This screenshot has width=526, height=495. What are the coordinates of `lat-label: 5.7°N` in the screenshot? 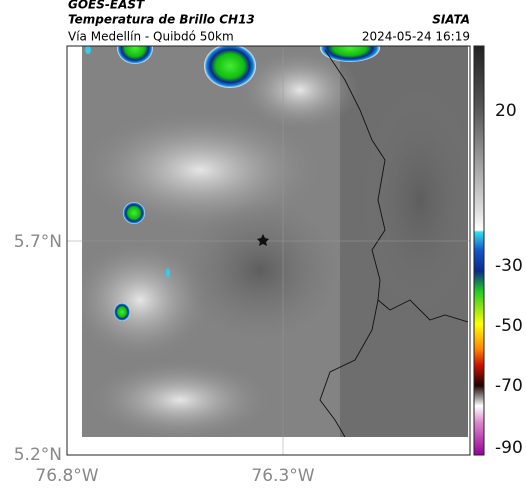 It's located at (38, 242).